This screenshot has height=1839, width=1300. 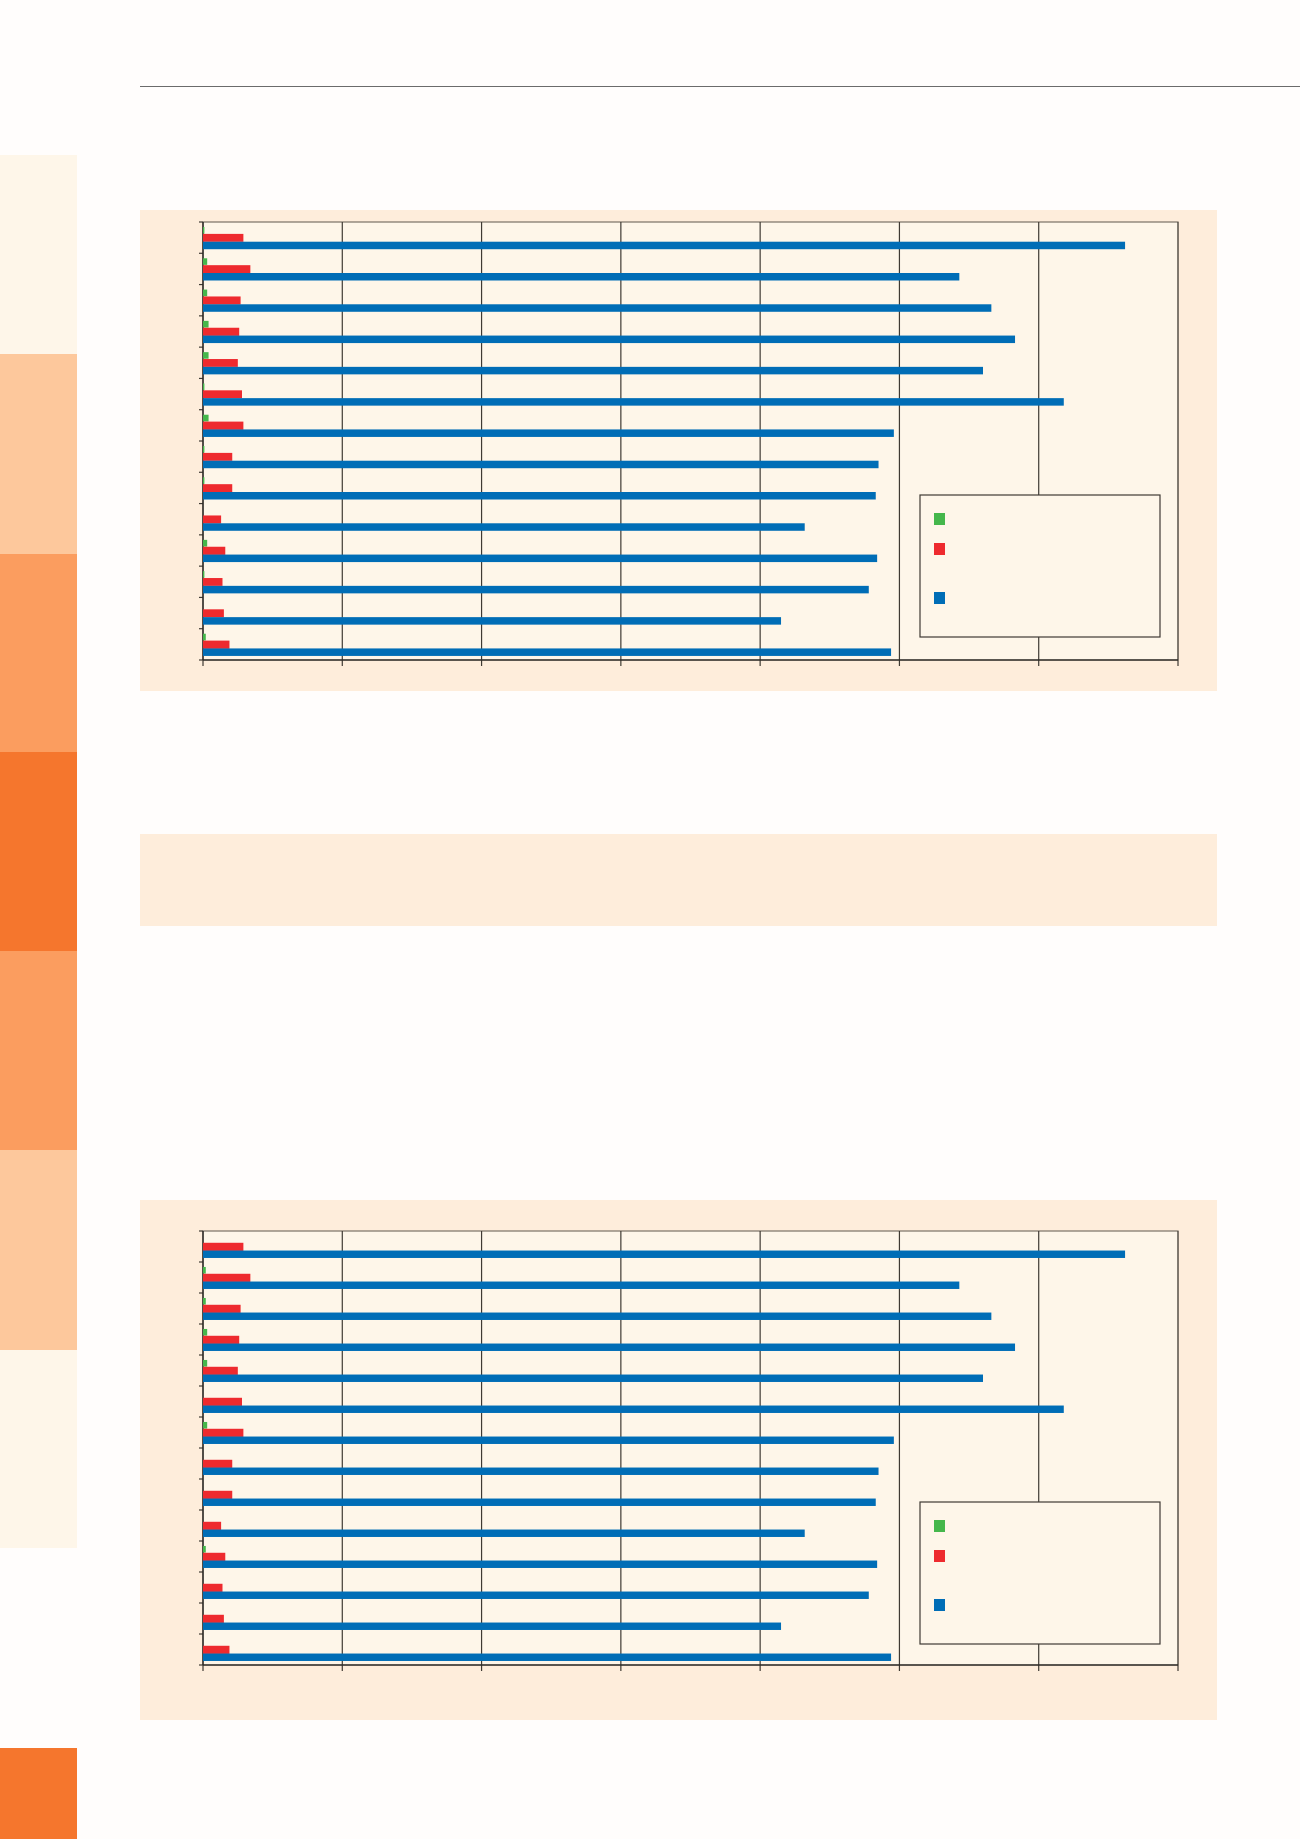 I want to click on sidebar-bottom-tab, so click(x=38, y=1793).